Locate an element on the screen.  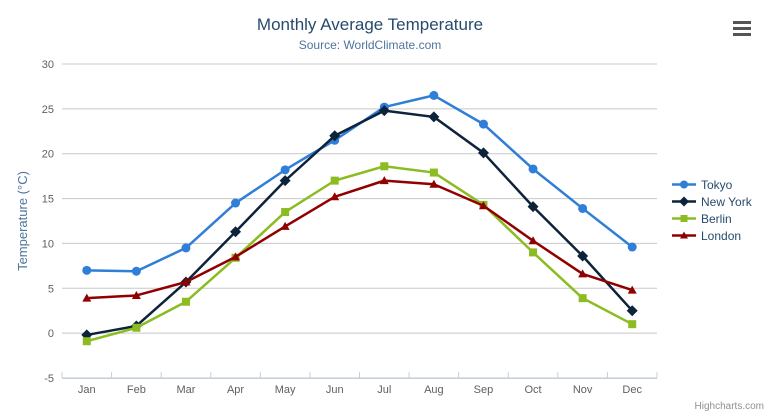
circle-marker-icon is located at coordinates (684, 184).